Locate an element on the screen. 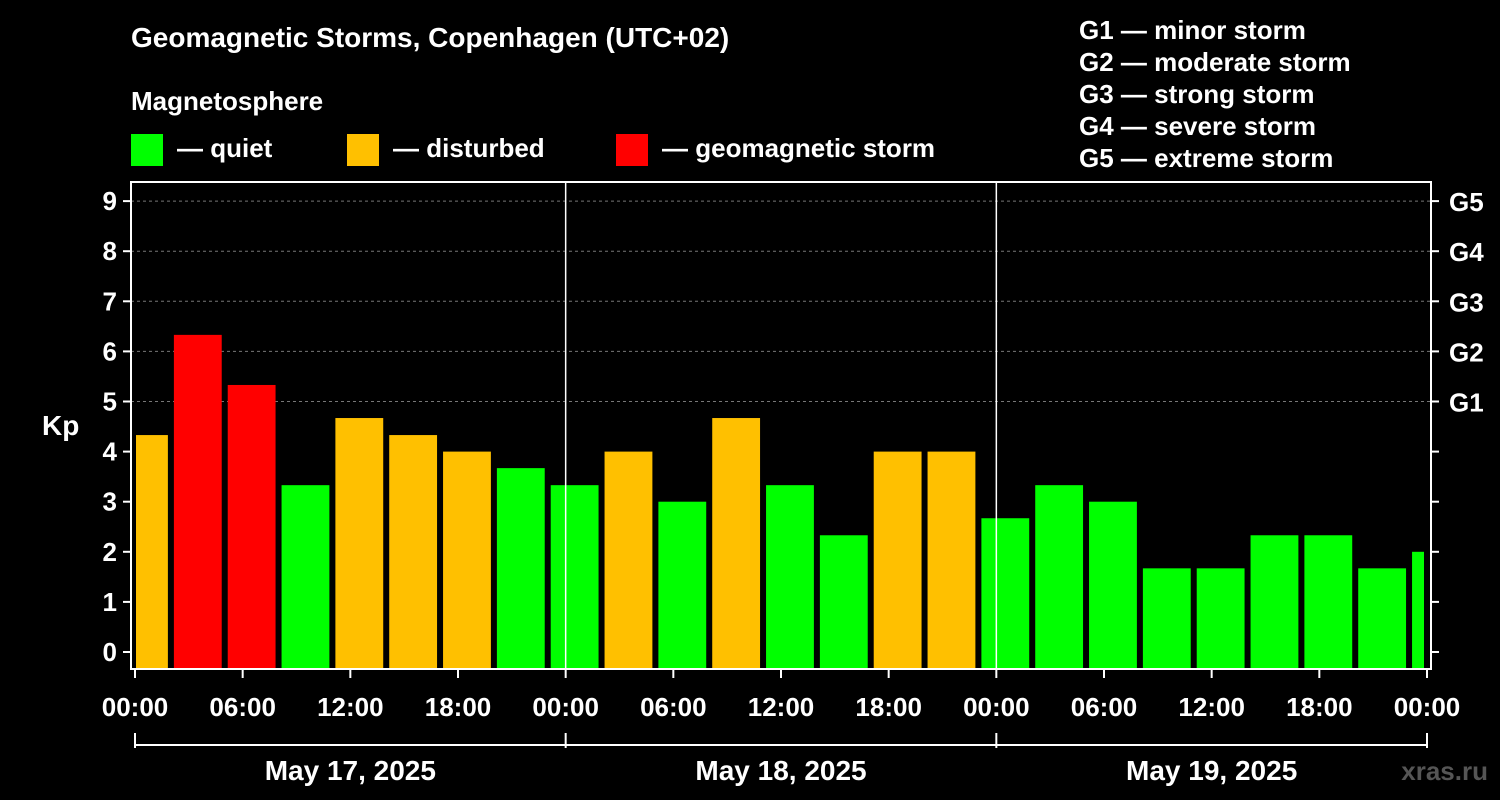  y-tick-label-2: 2 is located at coordinates (110, 552).